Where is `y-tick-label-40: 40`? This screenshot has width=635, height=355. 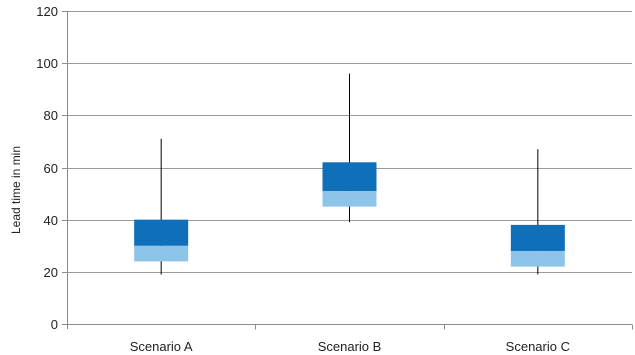
y-tick-label-40: 40 is located at coordinates (51, 220).